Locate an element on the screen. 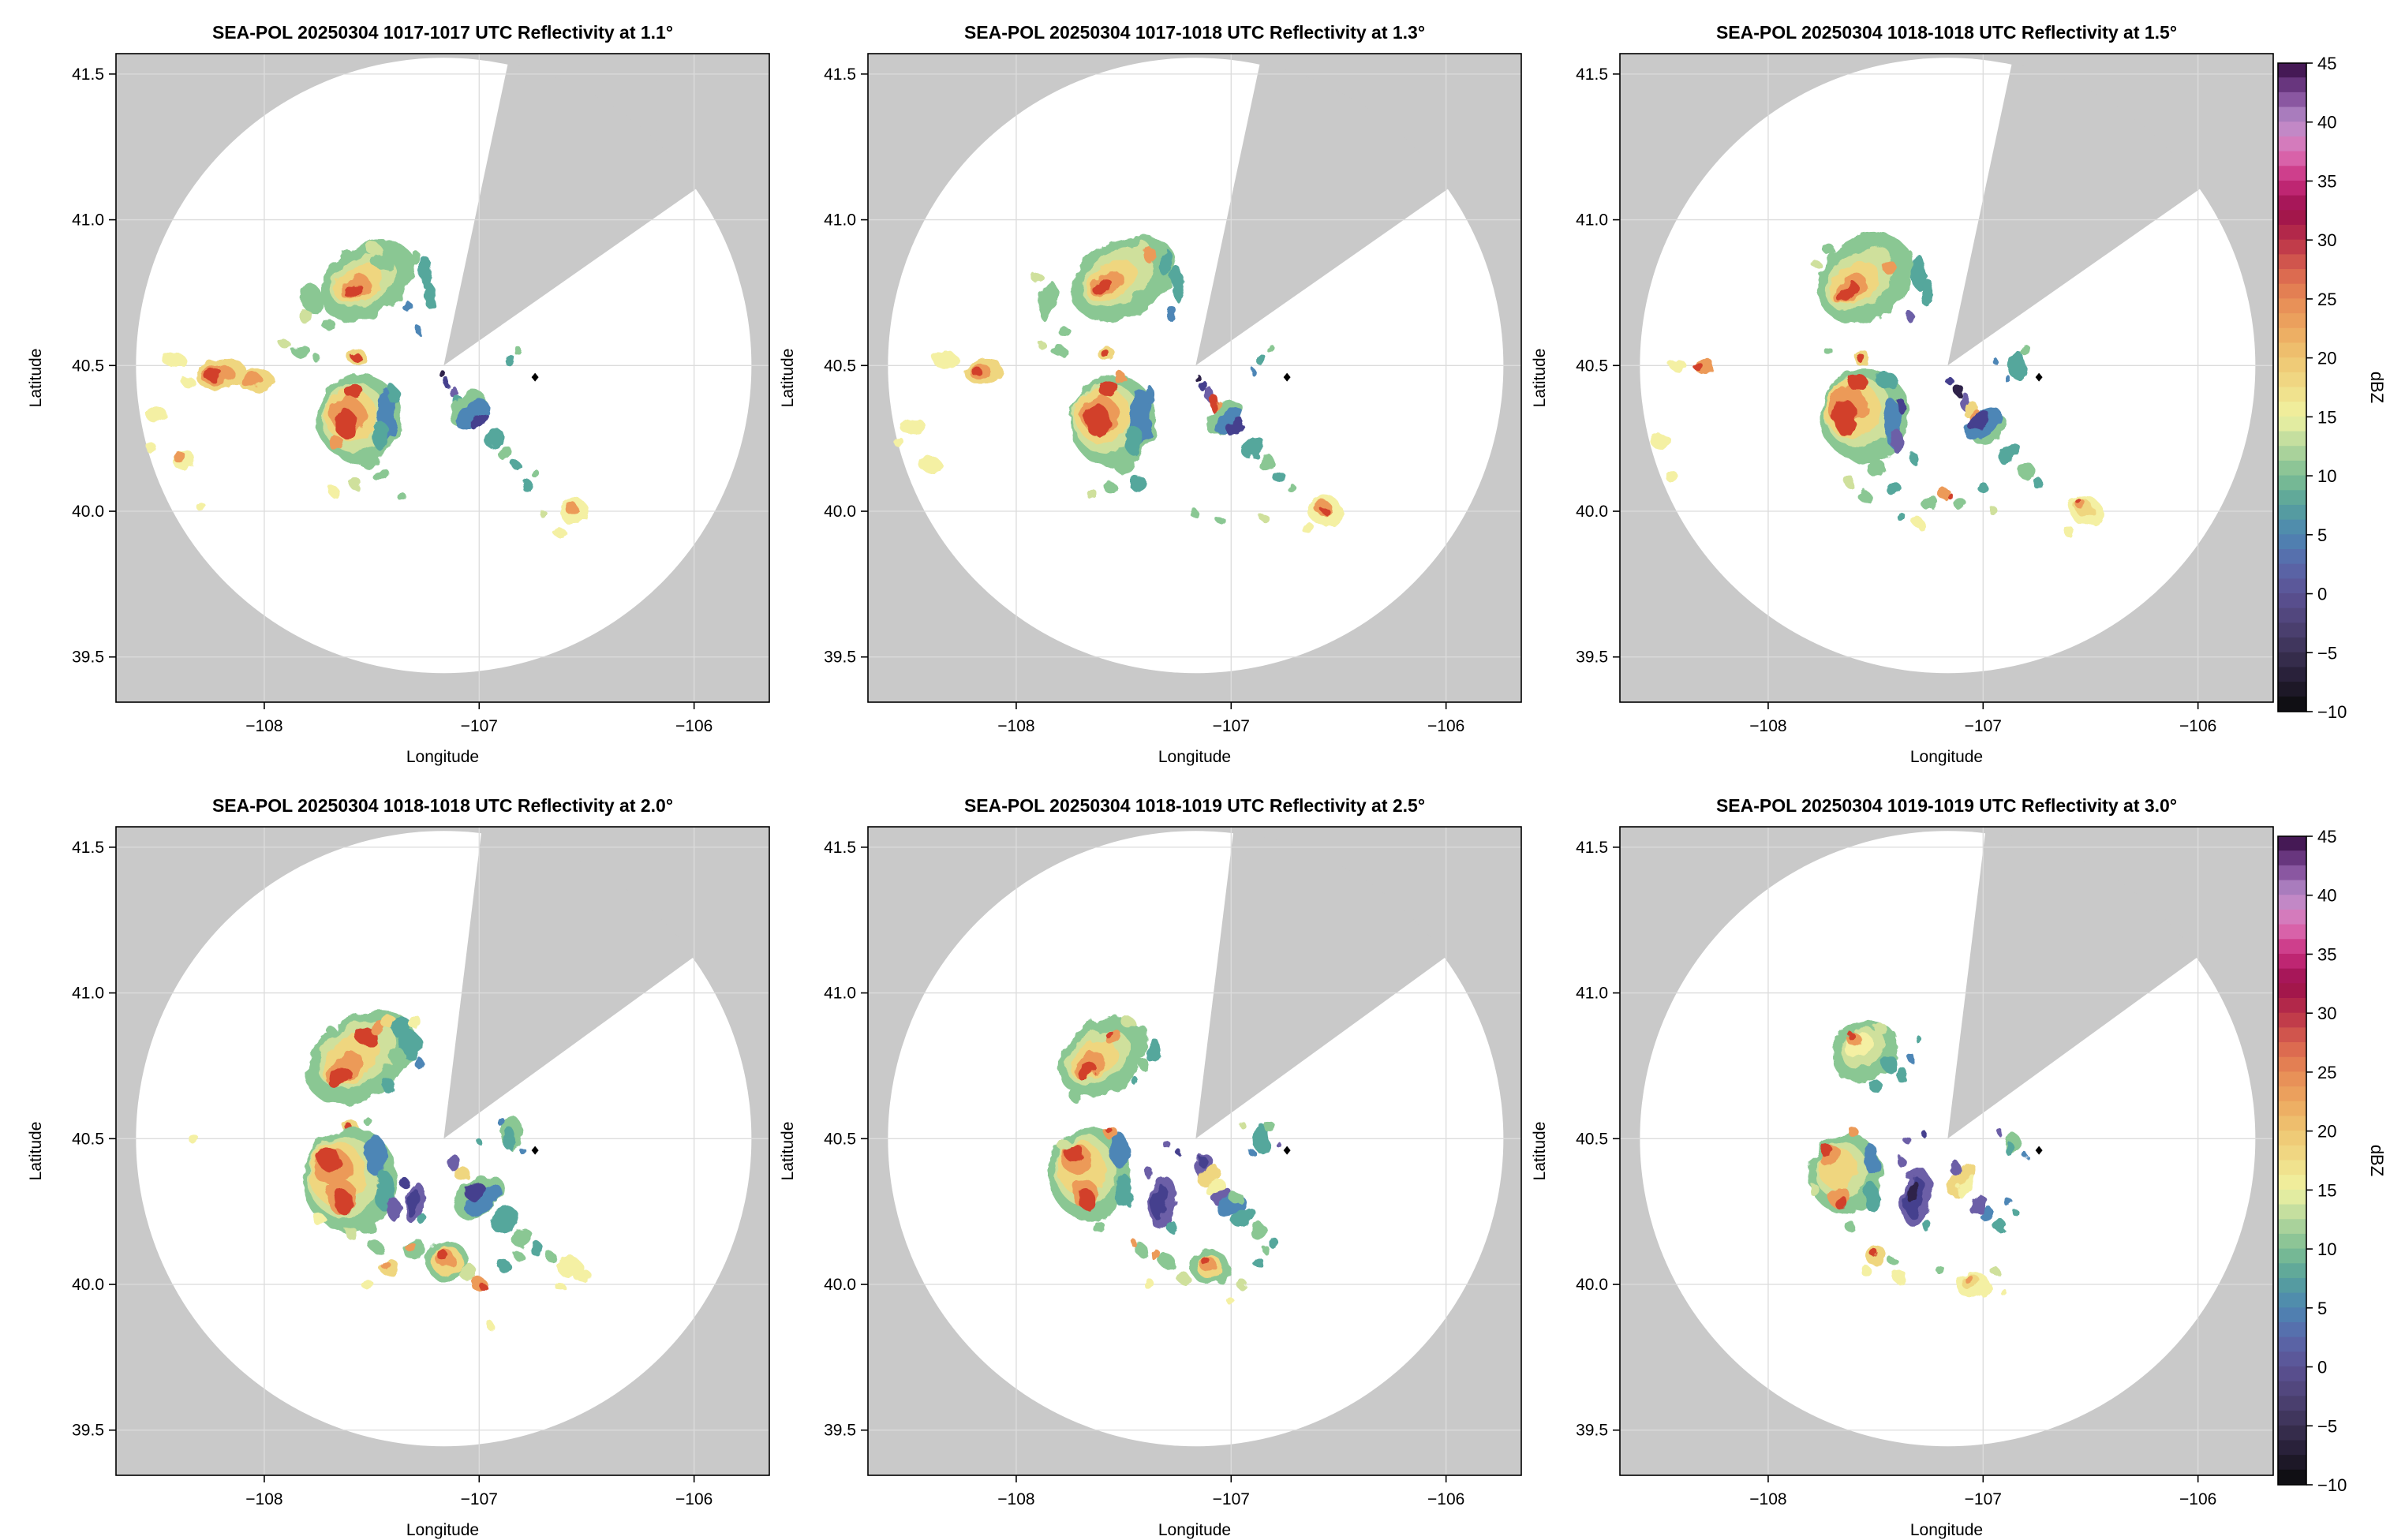 The height and width of the screenshot is (1540, 2405). x-axis-label: Longitude is located at coordinates (1947, 1530).